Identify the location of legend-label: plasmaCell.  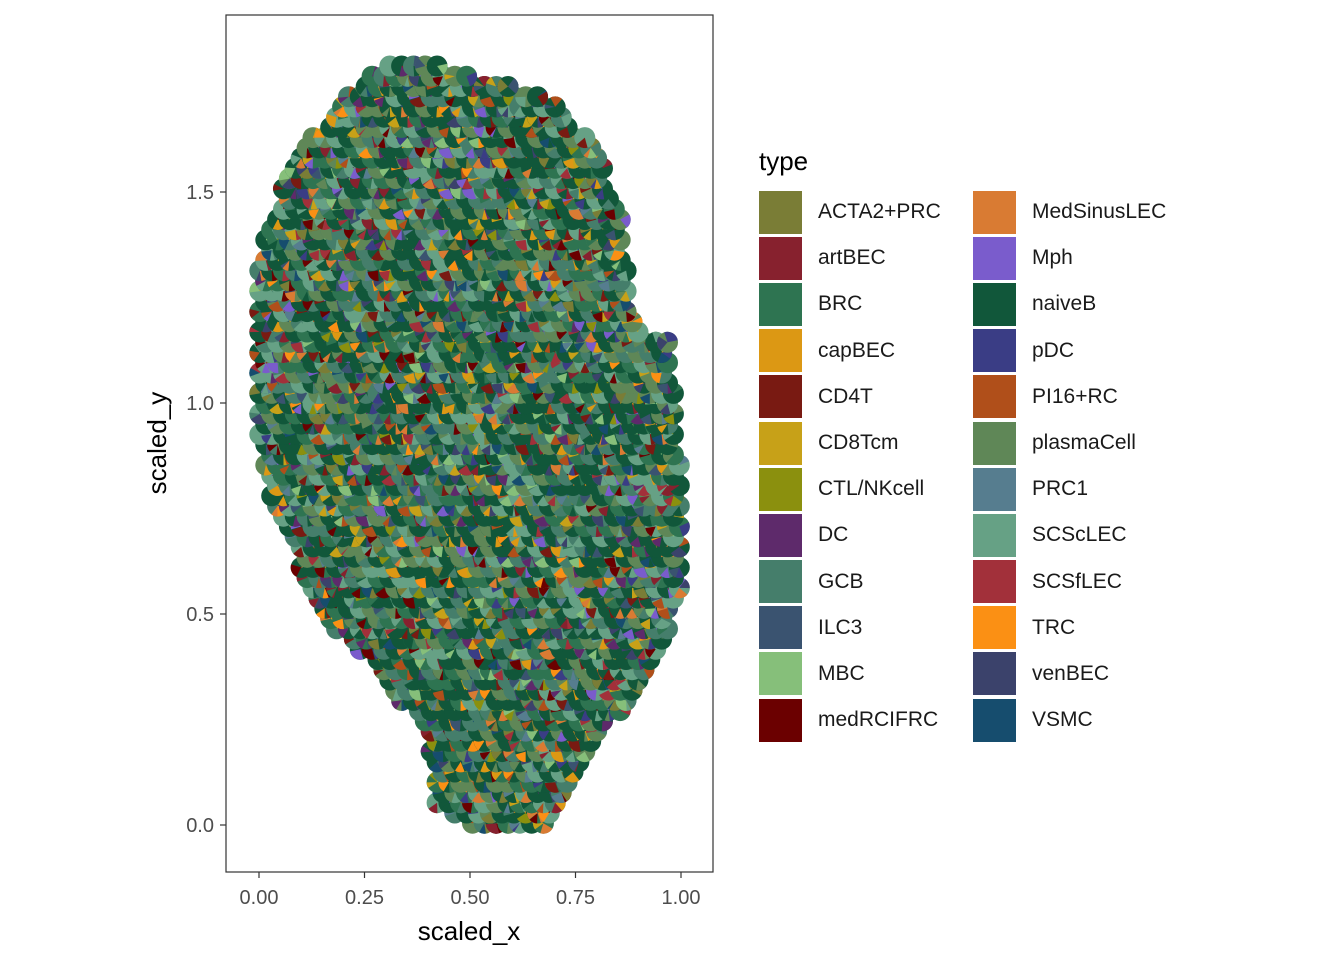
(1084, 443).